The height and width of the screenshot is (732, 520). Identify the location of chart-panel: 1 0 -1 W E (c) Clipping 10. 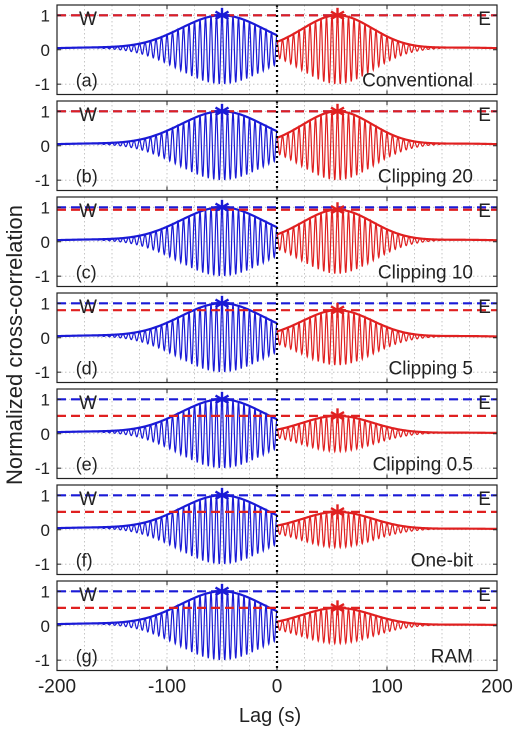
(266, 242).